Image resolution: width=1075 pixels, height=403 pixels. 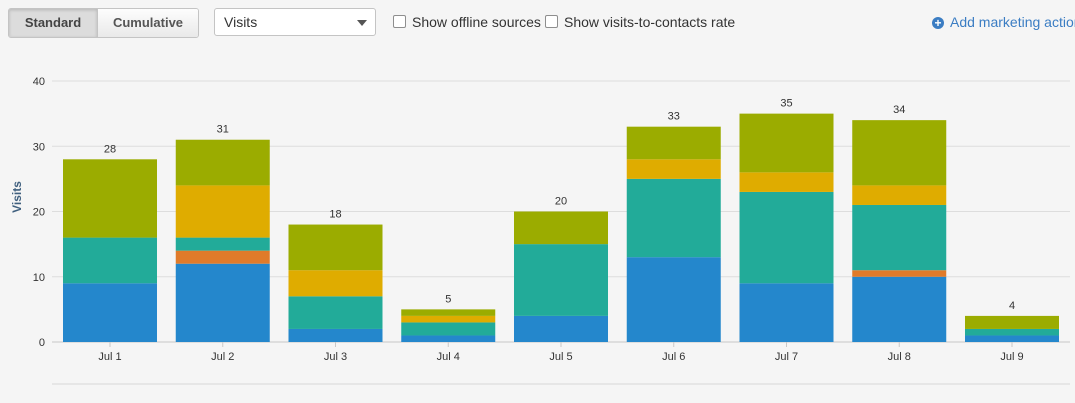 I want to click on bar-total-label: 31, so click(x=223, y=130).